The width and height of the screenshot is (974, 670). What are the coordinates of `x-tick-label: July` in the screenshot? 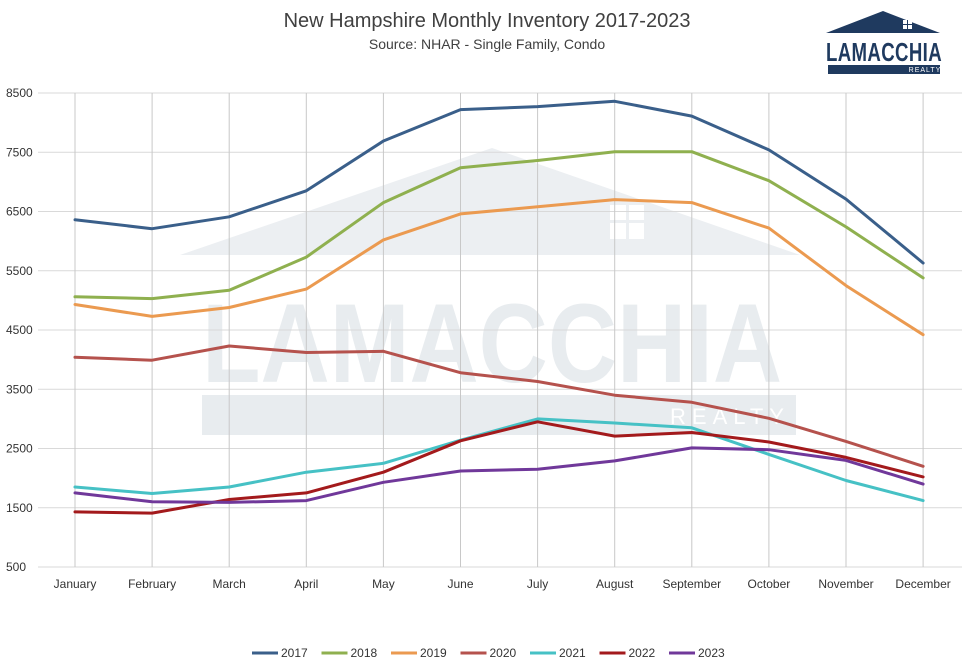 It's located at (537, 584).